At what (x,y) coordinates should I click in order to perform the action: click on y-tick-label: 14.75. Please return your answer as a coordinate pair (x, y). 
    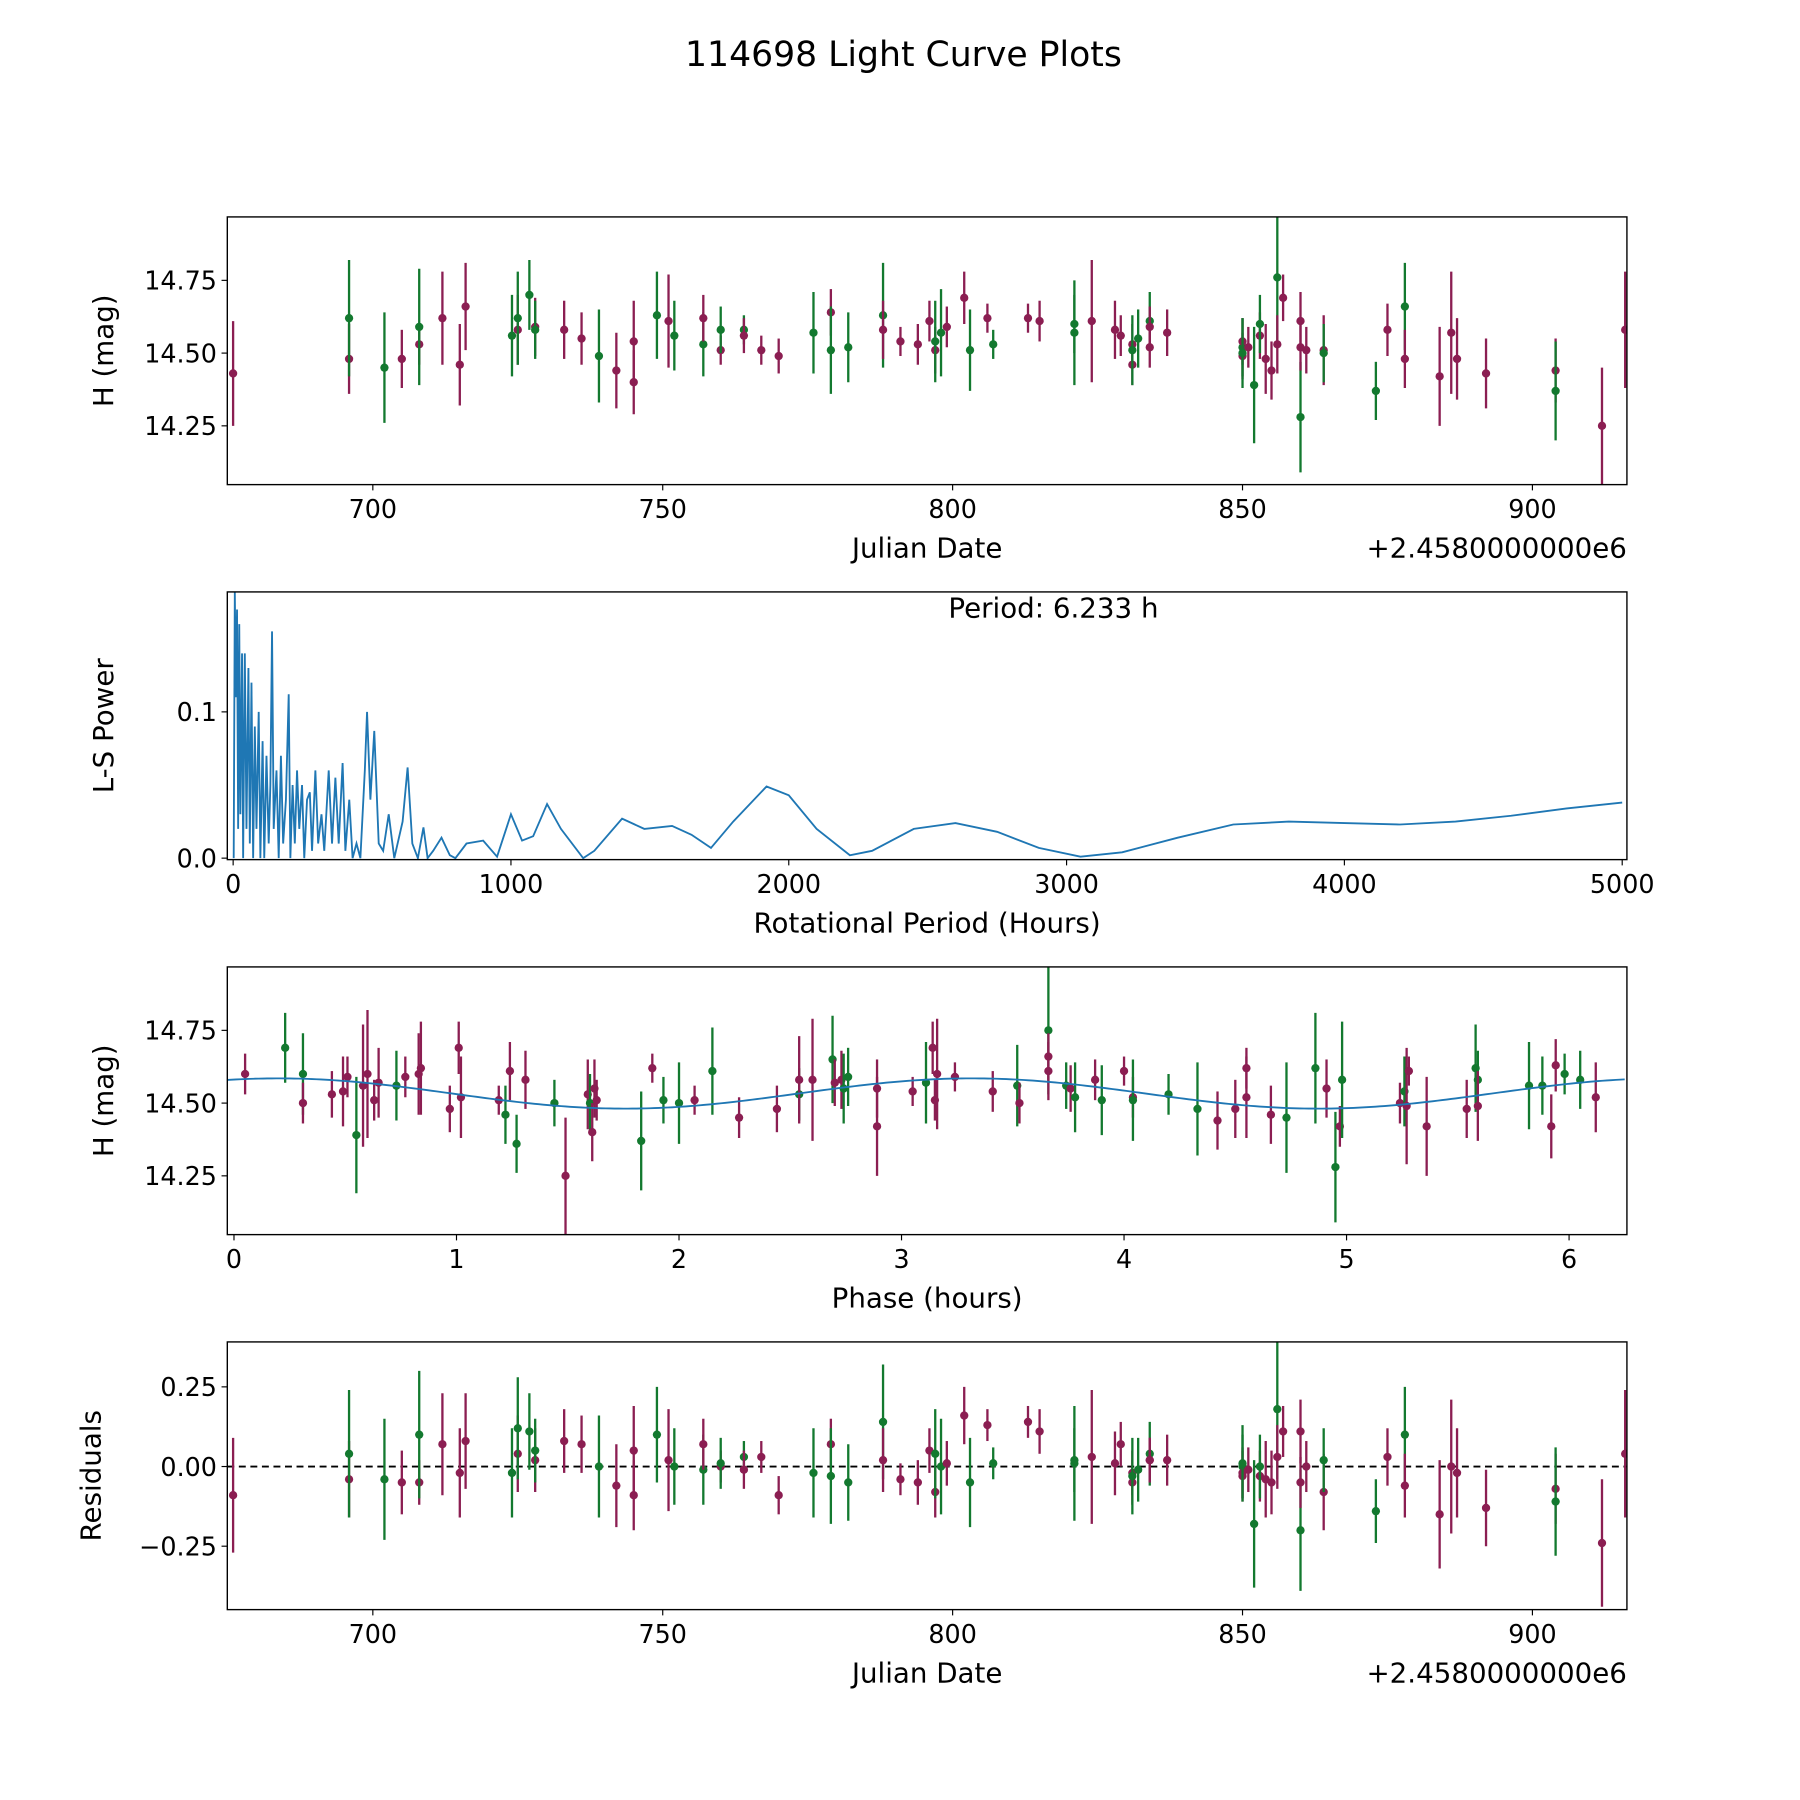
    Looking at the image, I should click on (180, 281).